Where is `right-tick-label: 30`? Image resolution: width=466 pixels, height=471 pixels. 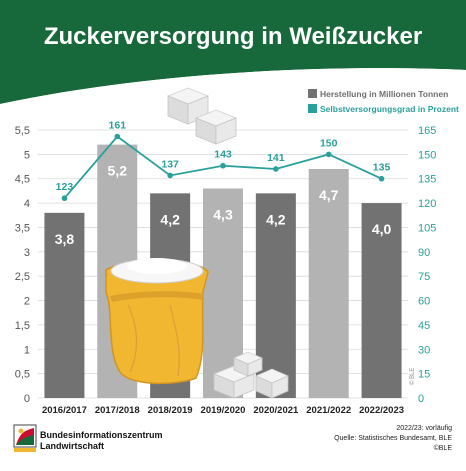
right-tick-label: 30 is located at coordinates (424, 350).